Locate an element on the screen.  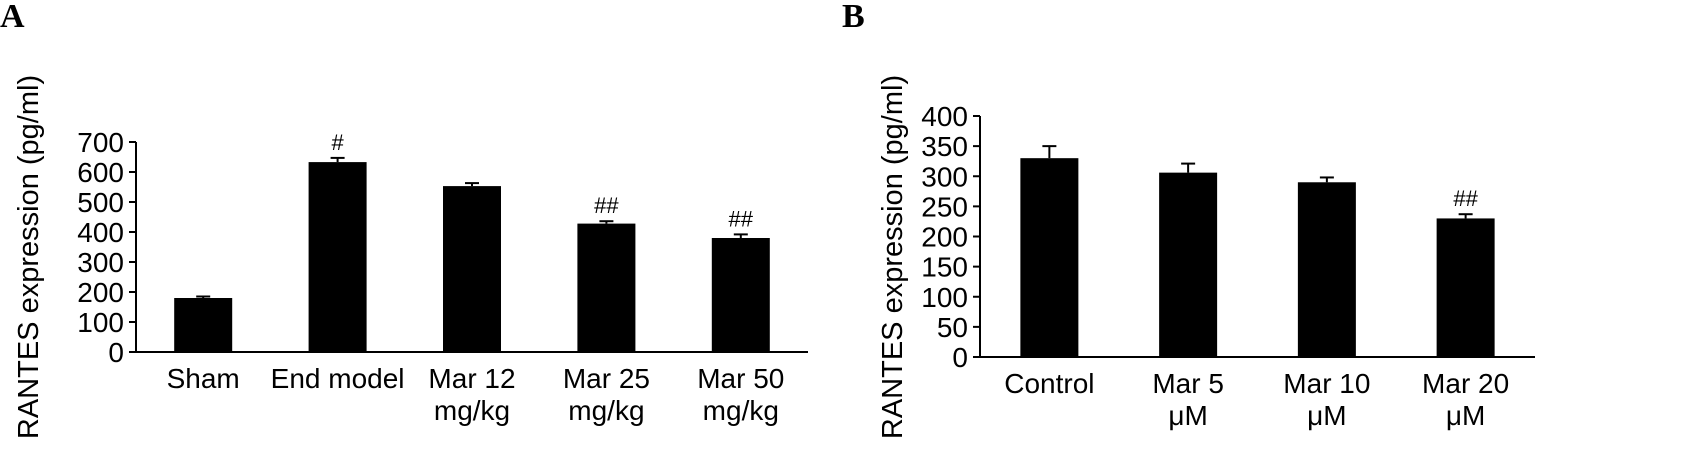
panel-a-y-tick-label: 300 is located at coordinates (100, 262).